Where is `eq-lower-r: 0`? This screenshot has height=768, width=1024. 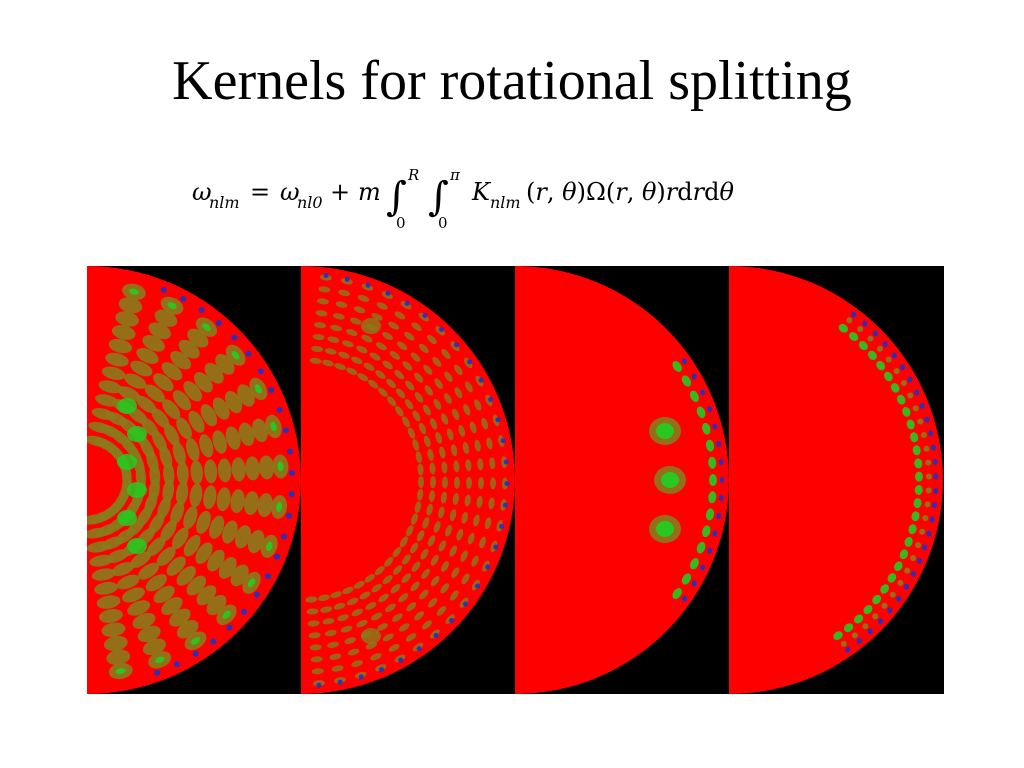 eq-lower-r: 0 is located at coordinates (401, 223).